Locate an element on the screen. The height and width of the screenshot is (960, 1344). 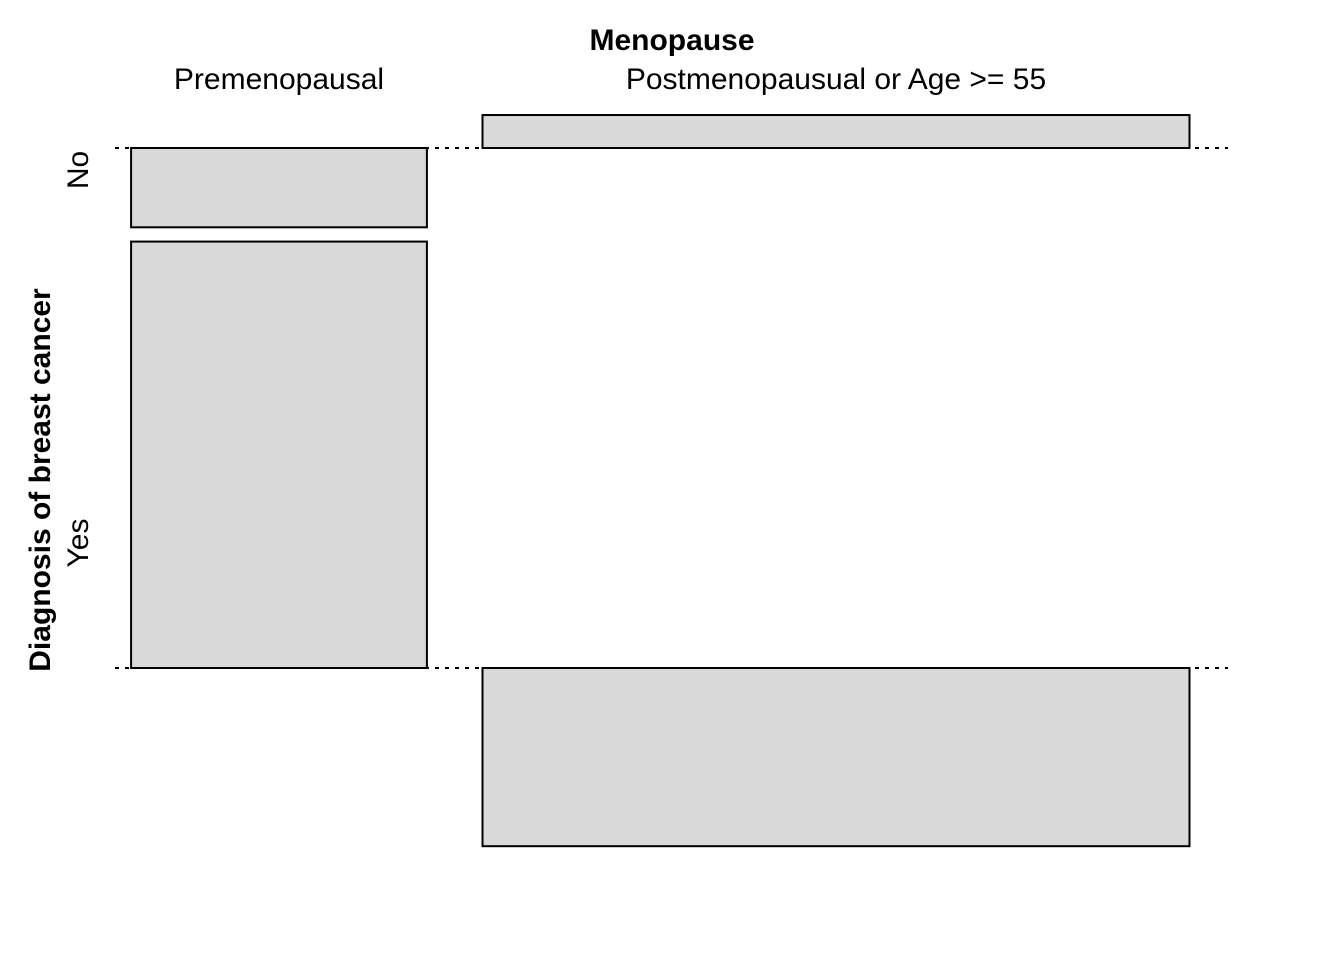
column-label-postmenopausal: Postmenopausual or Age >= 55 is located at coordinates (836, 79).